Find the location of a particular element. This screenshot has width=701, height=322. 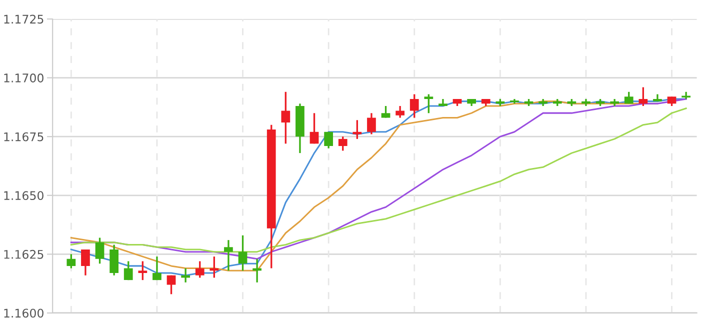

y-tick-label: 1.1650 is located at coordinates (24, 195).